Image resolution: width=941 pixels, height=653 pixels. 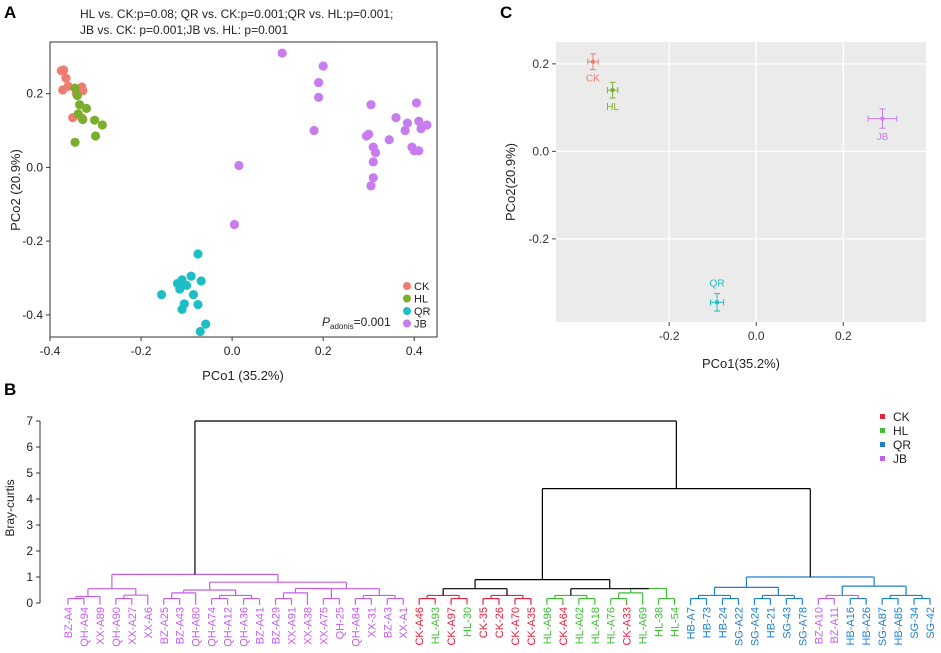 I want to click on leaf-label: BZ-A29, so click(x=277, y=625).